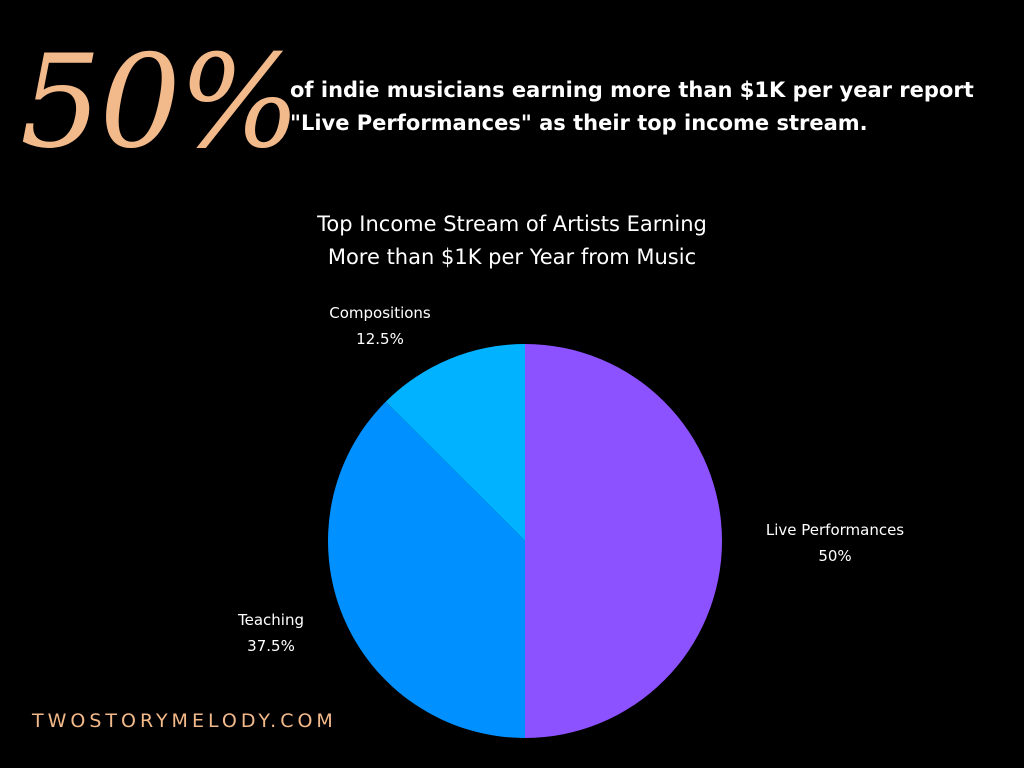 The width and height of the screenshot is (1024, 768). I want to click on slice-value-compositions: 12.5%, so click(380, 339).